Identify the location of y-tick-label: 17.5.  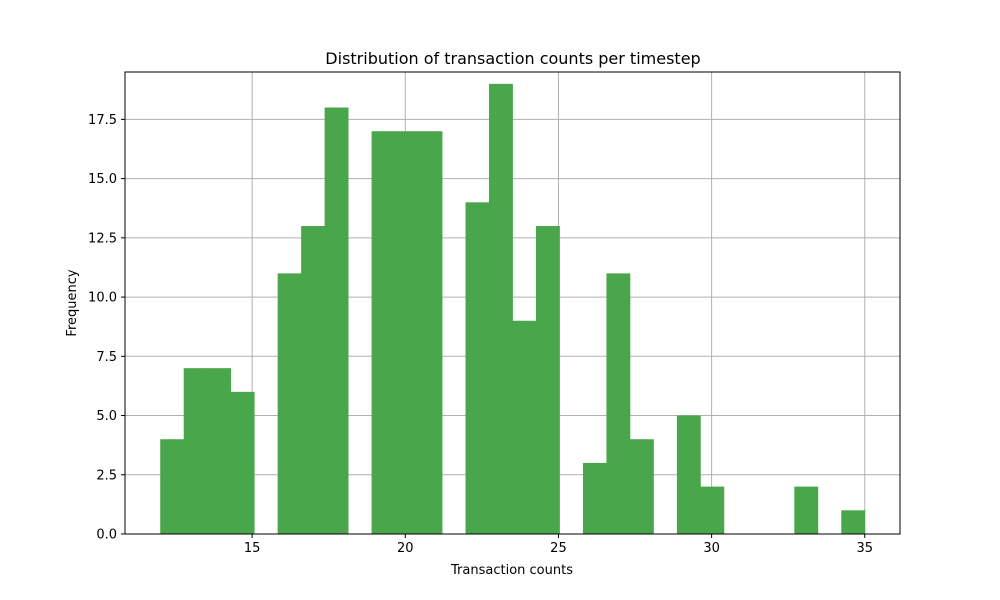
(102, 120).